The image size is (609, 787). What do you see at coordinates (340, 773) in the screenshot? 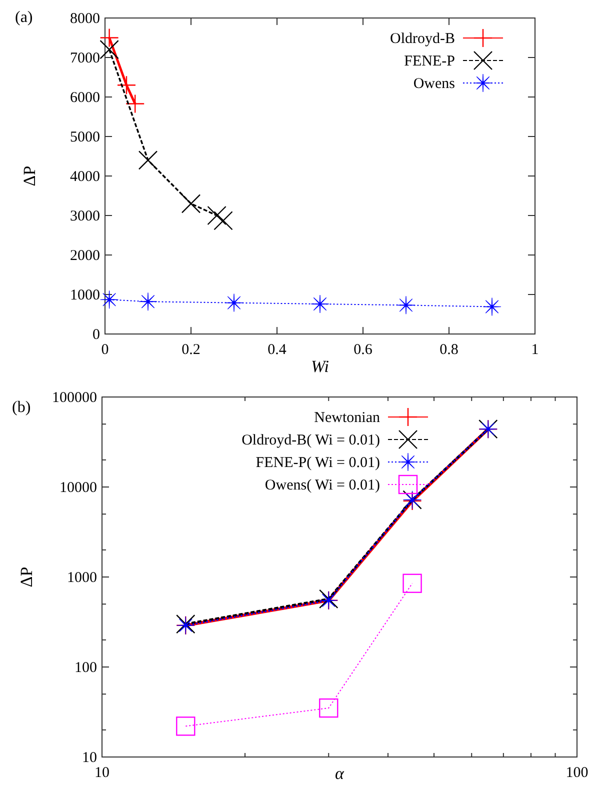
I see `x-axis-title: α` at bounding box center [340, 773].